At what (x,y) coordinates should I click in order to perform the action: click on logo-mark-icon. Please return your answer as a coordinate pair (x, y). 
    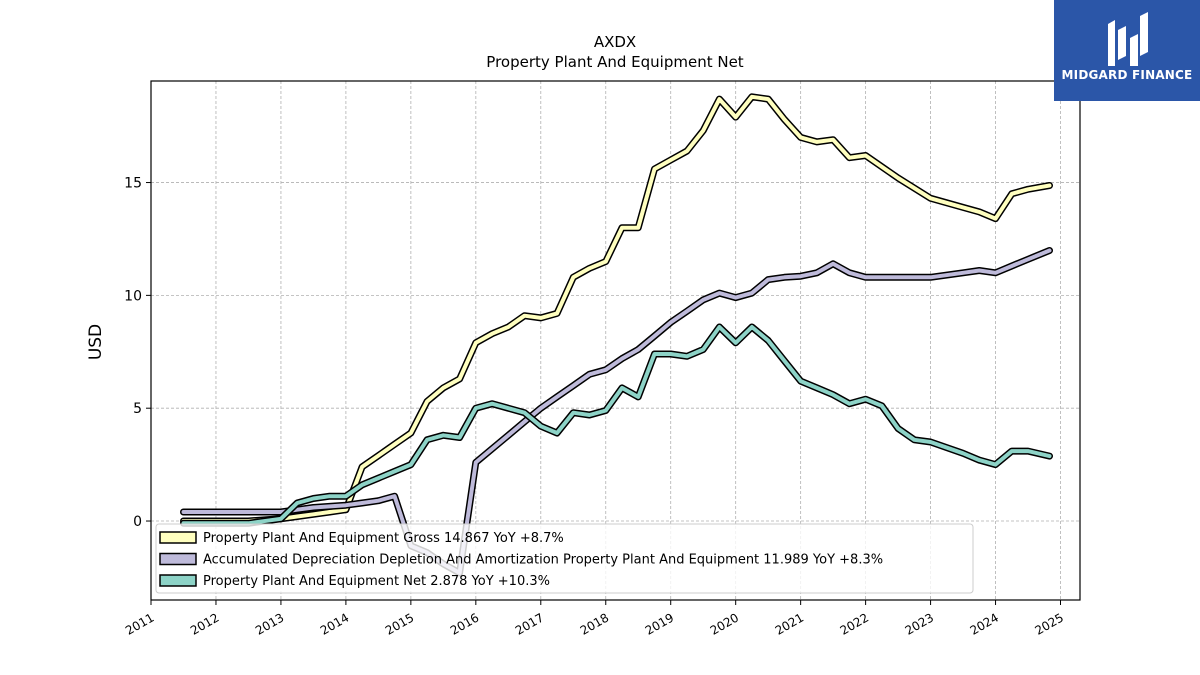
    Looking at the image, I should click on (1128, 39).